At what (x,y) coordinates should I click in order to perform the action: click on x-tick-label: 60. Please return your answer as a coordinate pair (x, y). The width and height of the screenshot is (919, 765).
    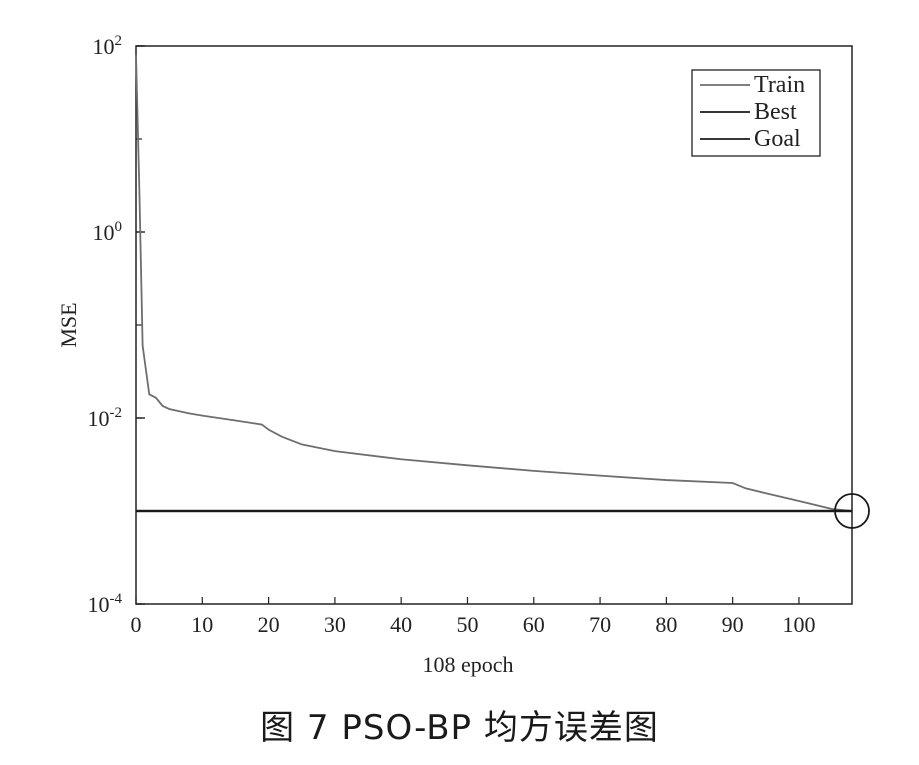
    Looking at the image, I should click on (534, 624).